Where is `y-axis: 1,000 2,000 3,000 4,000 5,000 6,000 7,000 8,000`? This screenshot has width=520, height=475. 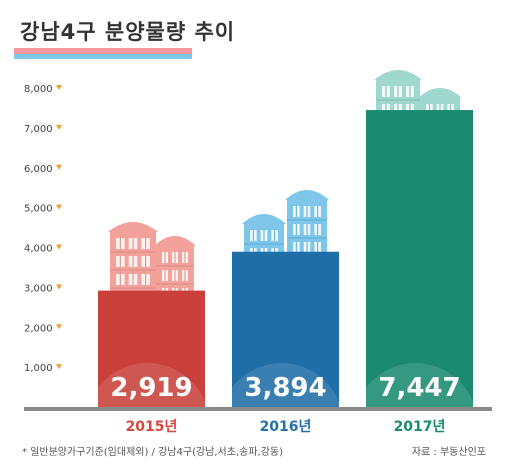 y-axis: 1,000 2,000 3,000 4,000 5,000 6,000 7,000 8,000 is located at coordinates (43, 229).